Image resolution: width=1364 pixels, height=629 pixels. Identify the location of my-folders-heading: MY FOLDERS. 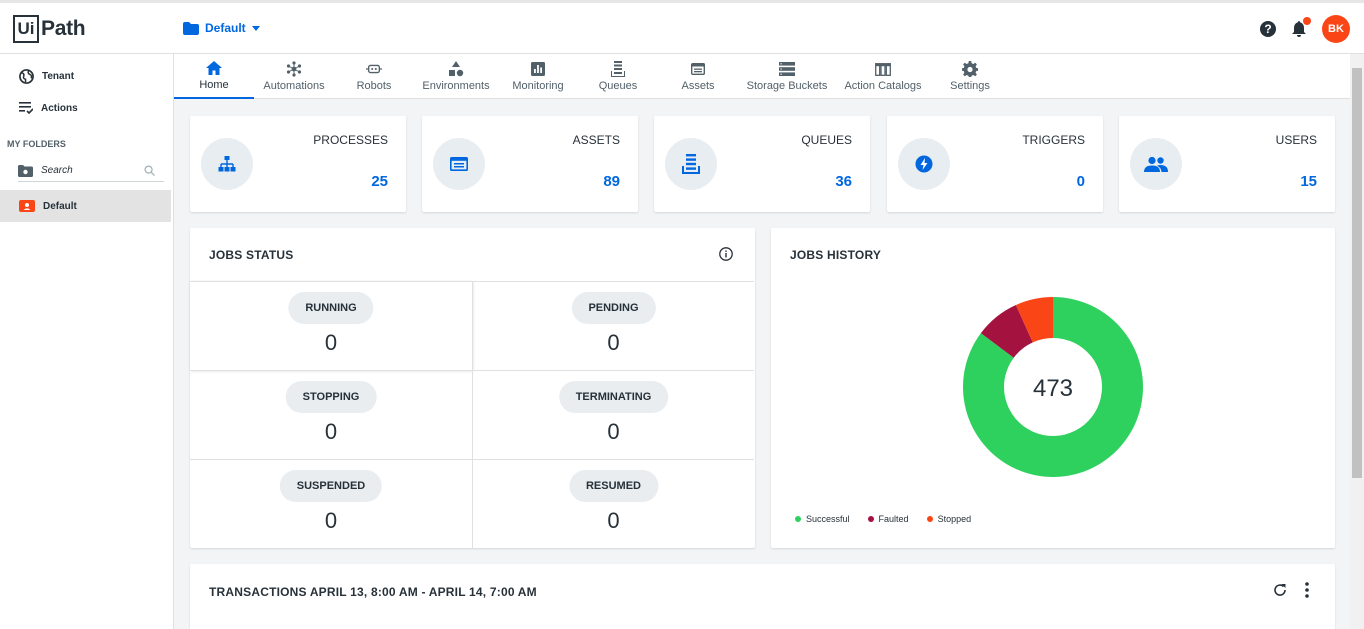
(36, 144).